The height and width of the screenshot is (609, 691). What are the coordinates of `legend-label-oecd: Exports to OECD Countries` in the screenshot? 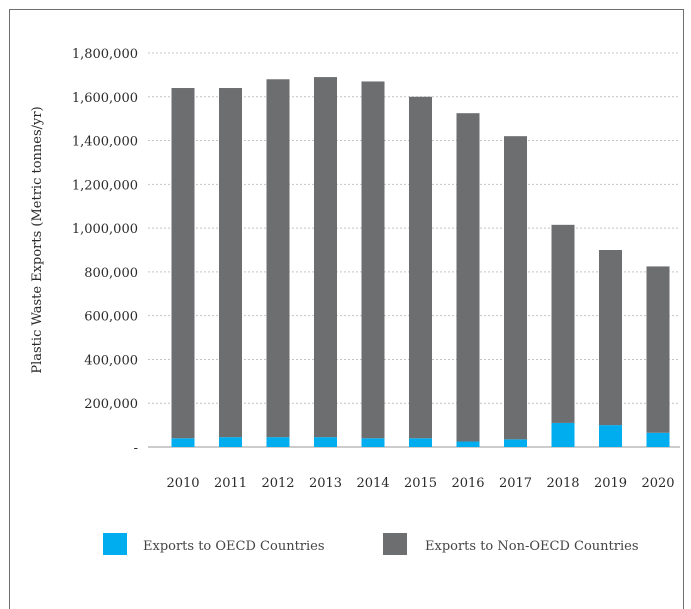 It's located at (234, 546).